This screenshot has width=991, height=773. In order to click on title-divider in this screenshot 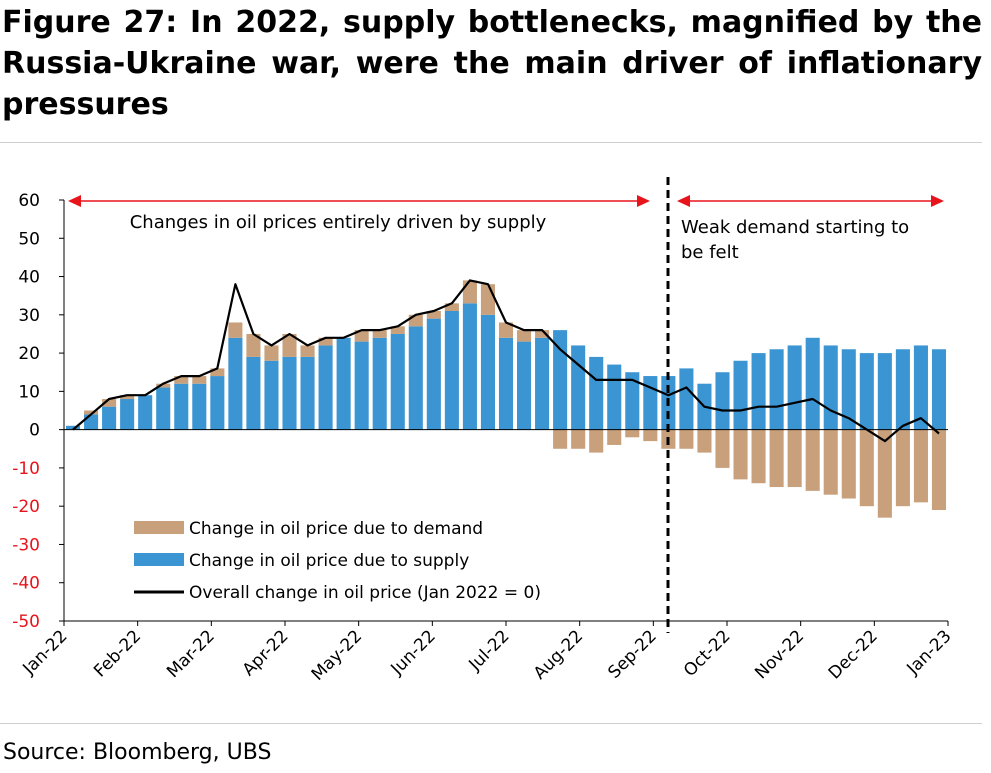, I will do `click(491, 142)`.